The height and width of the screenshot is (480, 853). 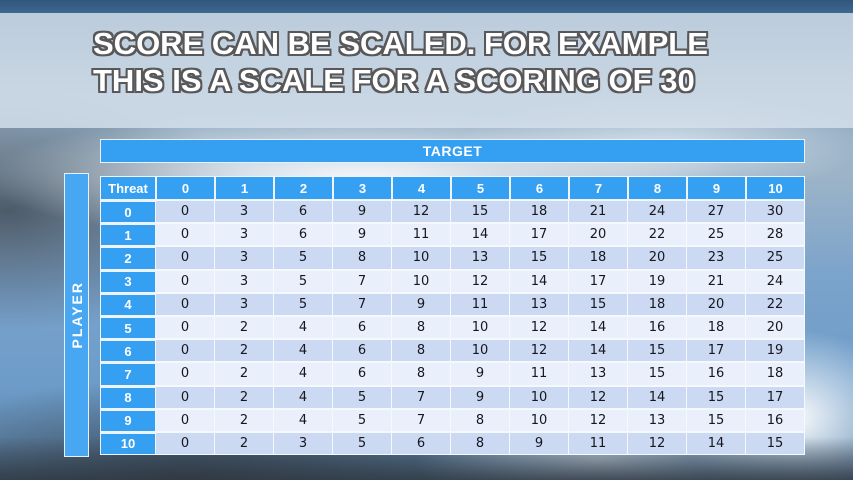 I want to click on row-label-cell: 0, so click(x=128, y=212).